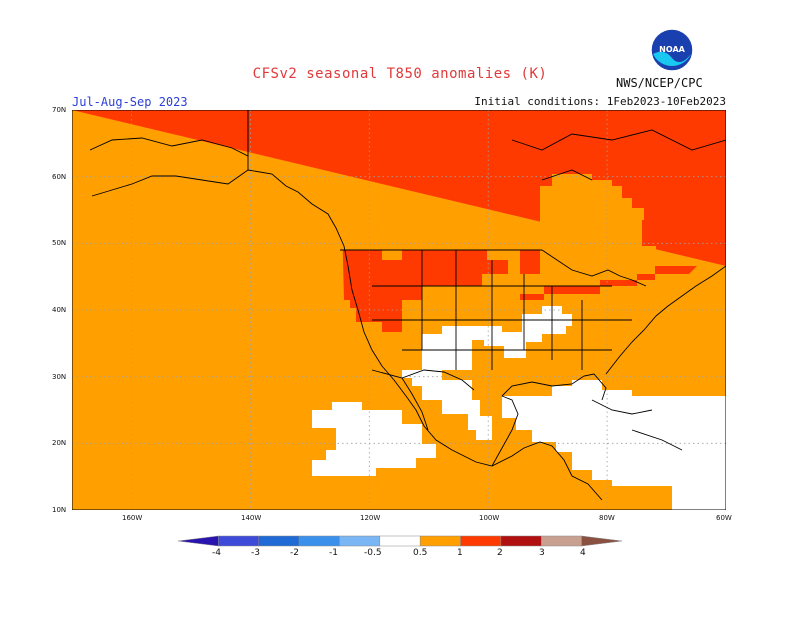 The height and width of the screenshot is (618, 800). Describe the element at coordinates (373, 553) in the screenshot. I see `colorbar-label: -0.5` at that location.